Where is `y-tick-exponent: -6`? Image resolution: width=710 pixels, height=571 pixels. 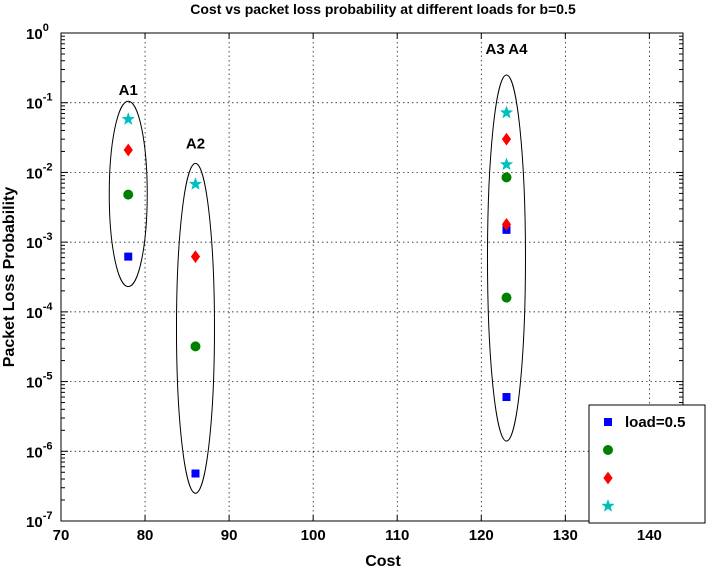
y-tick-exponent: -6 is located at coordinates (48, 446).